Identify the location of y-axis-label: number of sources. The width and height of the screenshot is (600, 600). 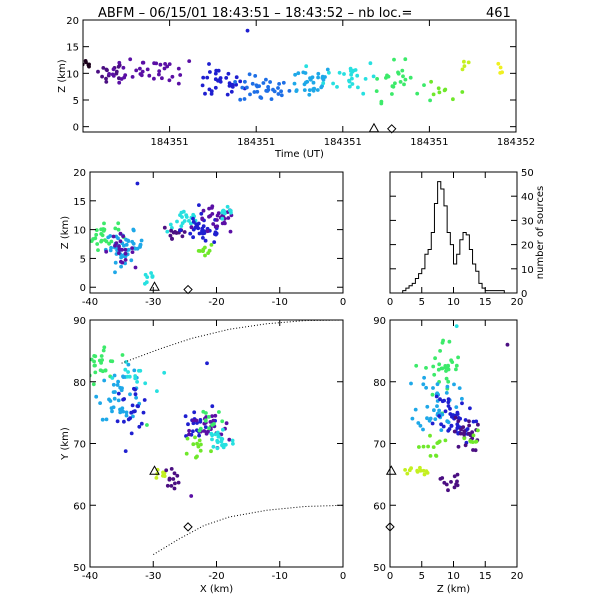
(540, 232).